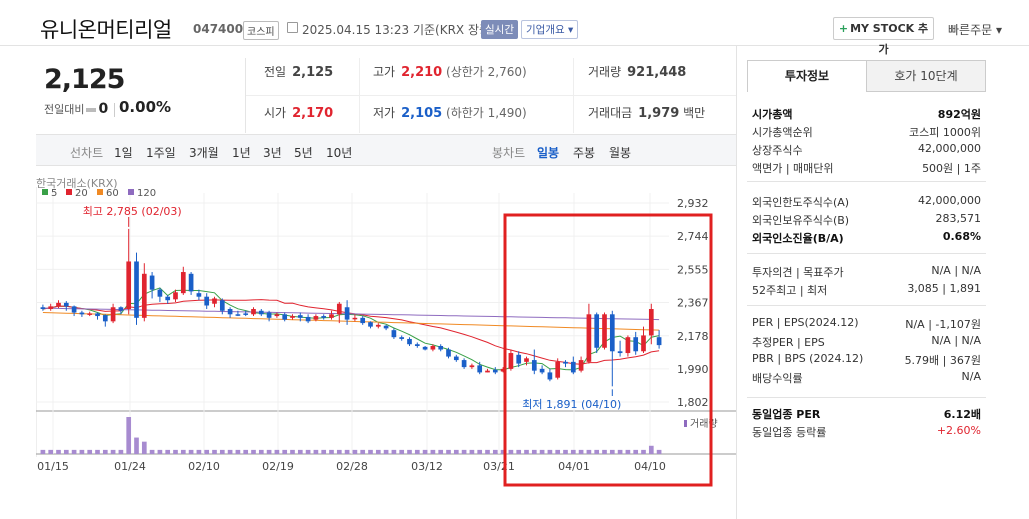  What do you see at coordinates (161, 153) in the screenshot?
I see `period-1w: 1주일` at bounding box center [161, 153].